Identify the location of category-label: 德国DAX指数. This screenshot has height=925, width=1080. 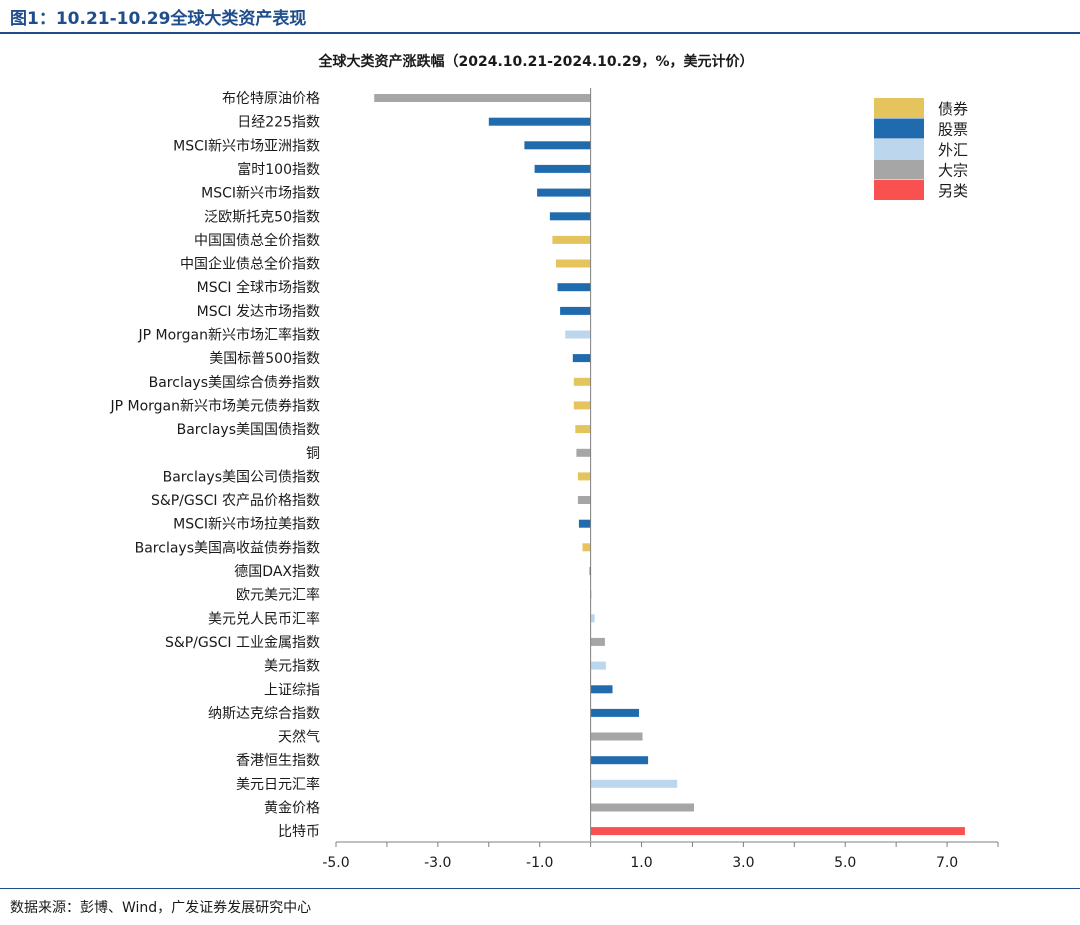
(277, 572).